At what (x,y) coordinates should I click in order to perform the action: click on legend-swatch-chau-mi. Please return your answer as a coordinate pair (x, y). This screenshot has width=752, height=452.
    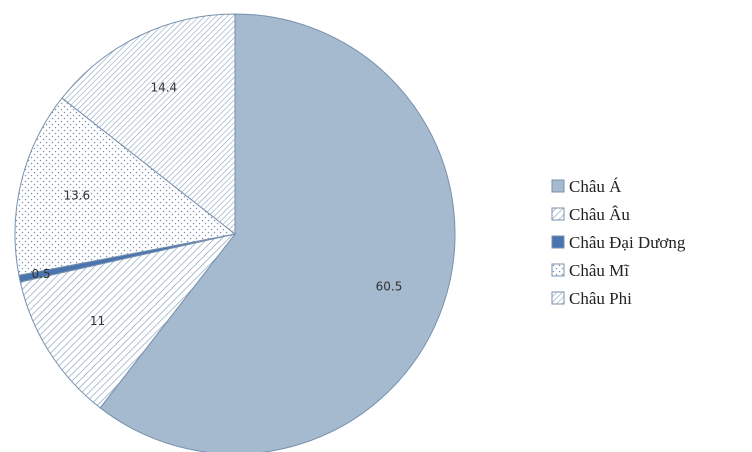
    Looking at the image, I should click on (558, 270).